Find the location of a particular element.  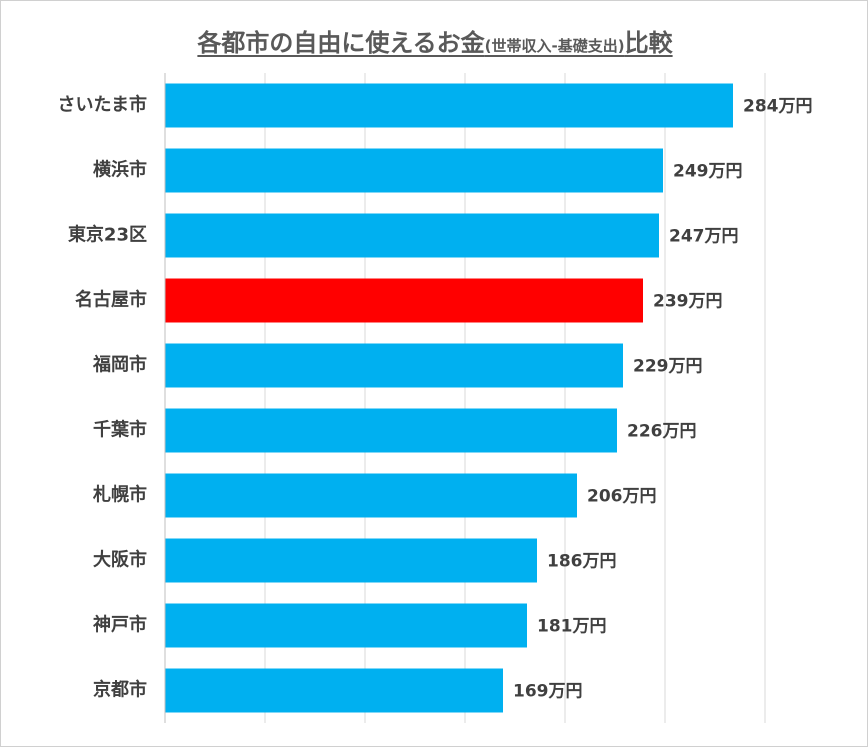

category-label: 横浜市 is located at coordinates (120, 170).